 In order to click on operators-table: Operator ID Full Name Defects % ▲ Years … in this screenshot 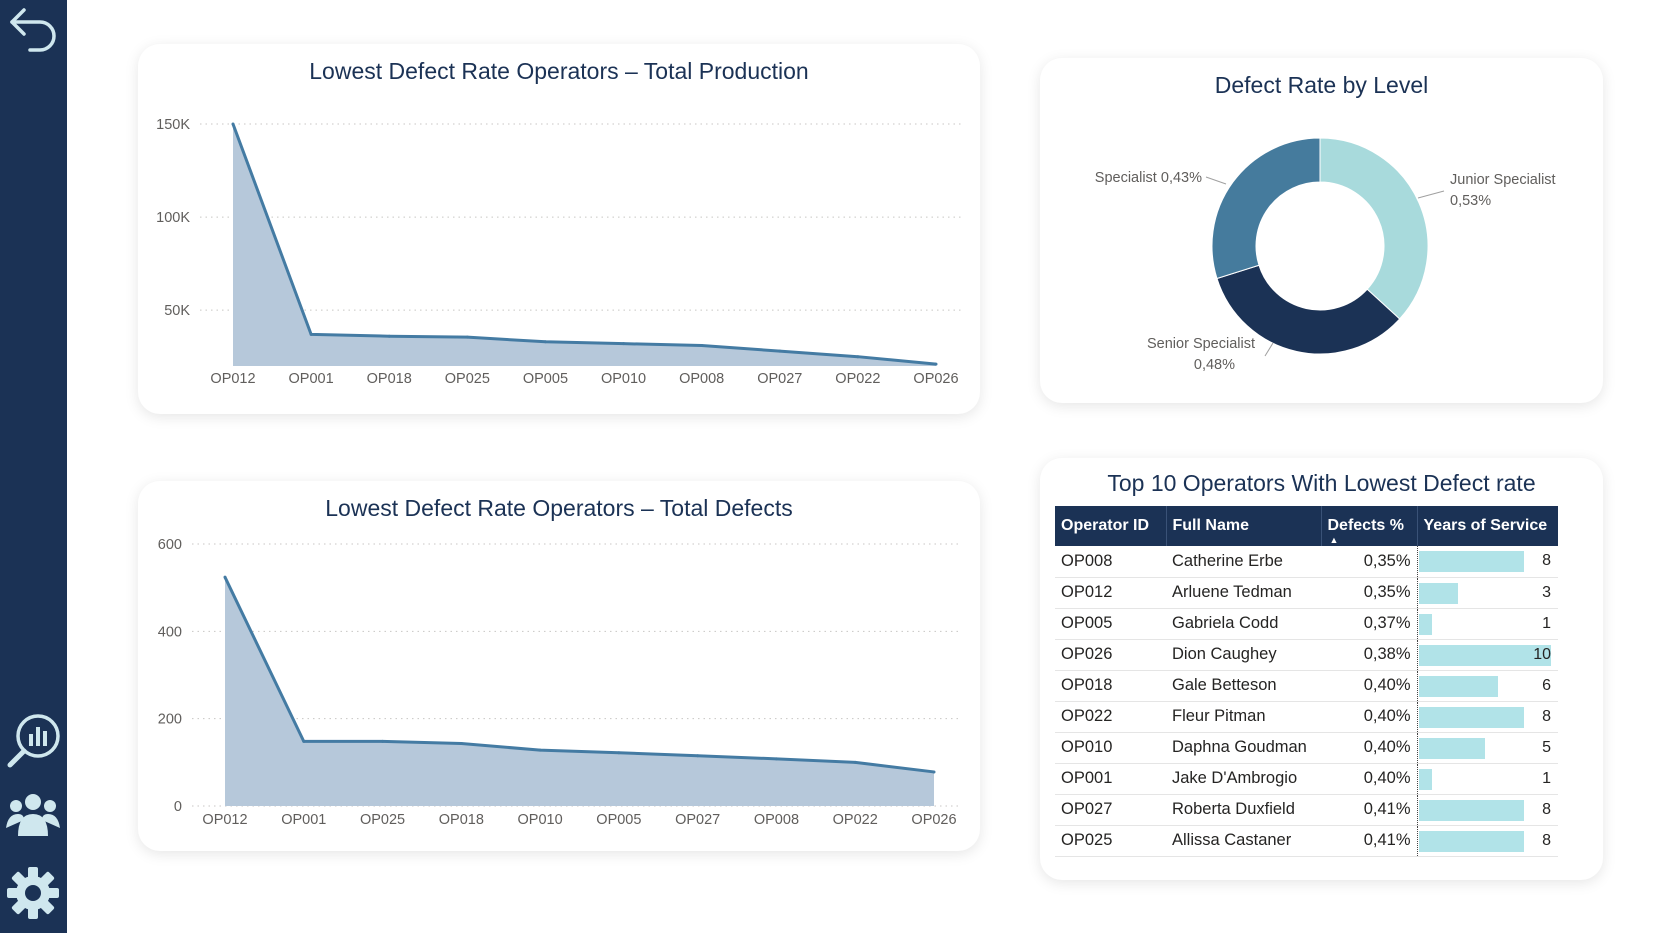, I will do `click(1306, 681)`.